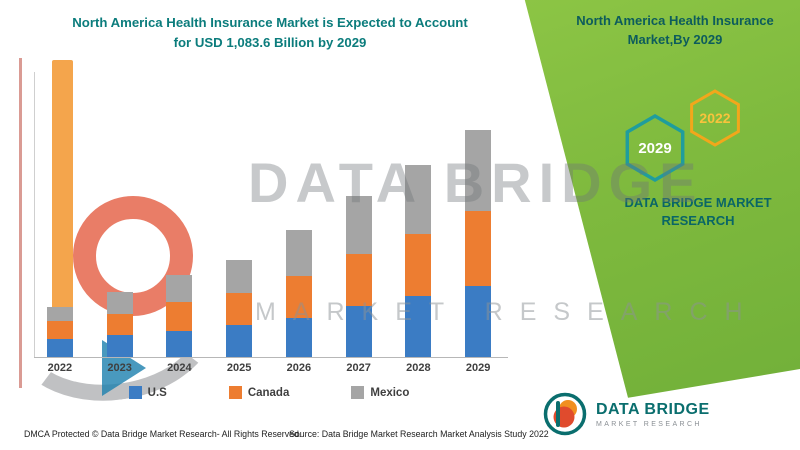 The width and height of the screenshot is (800, 450). I want to click on legend-label-US: U.S, so click(157, 392).